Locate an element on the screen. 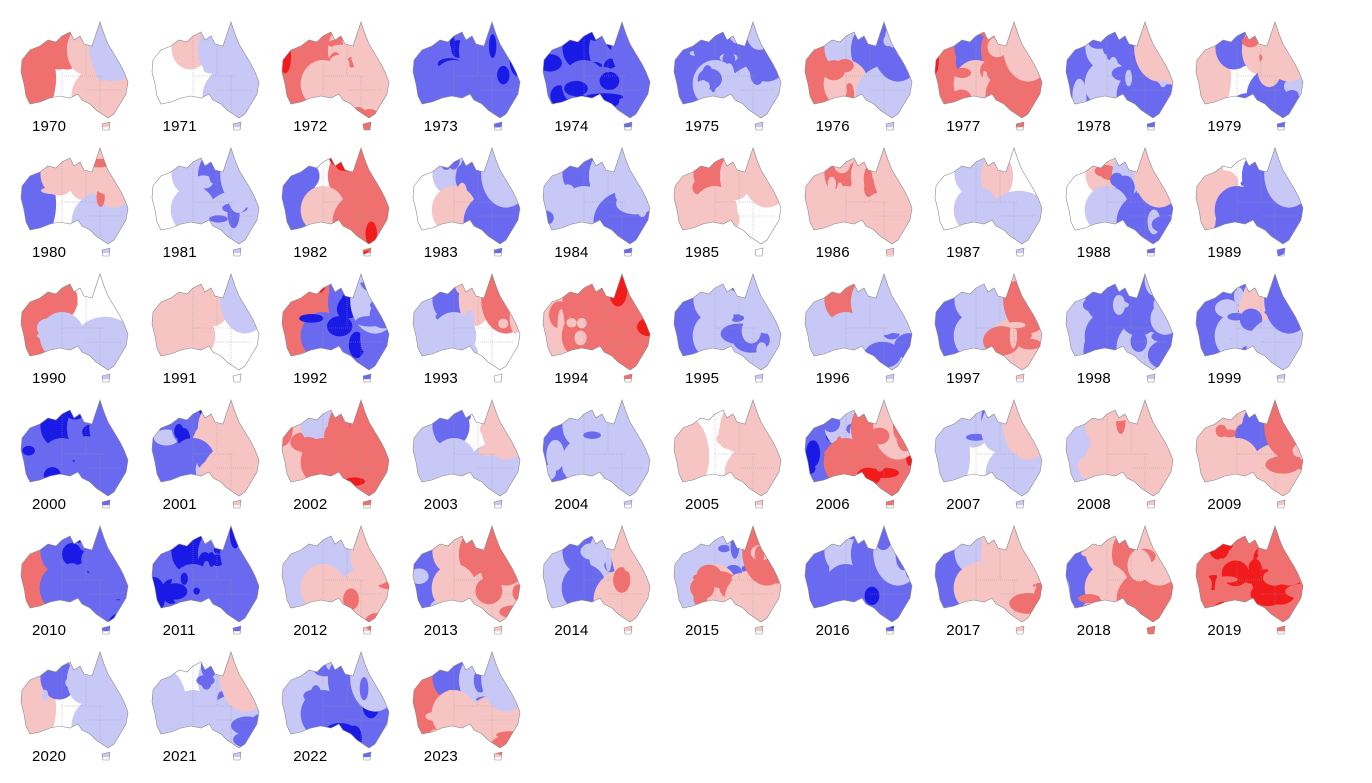 This screenshot has width=1372, height=783. map-panel-1994: 1994 is located at coordinates (591, 325).